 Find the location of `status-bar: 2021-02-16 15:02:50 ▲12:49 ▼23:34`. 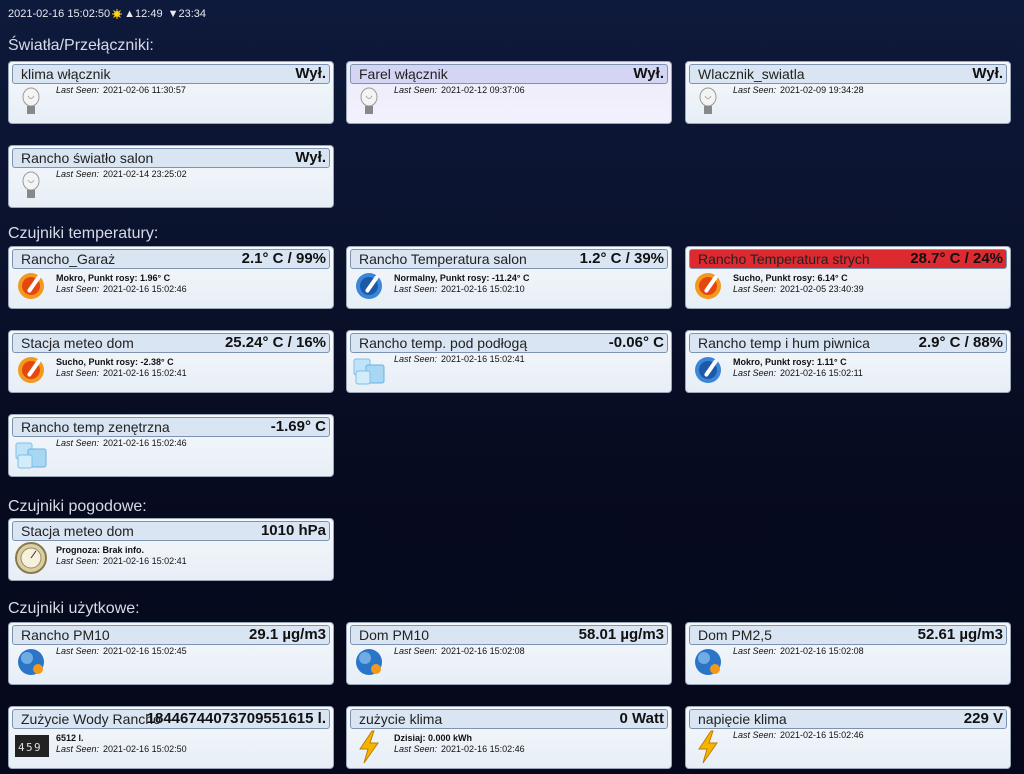

status-bar: 2021-02-16 15:02:50 ▲12:49 ▼23:34 is located at coordinates (107, 14).